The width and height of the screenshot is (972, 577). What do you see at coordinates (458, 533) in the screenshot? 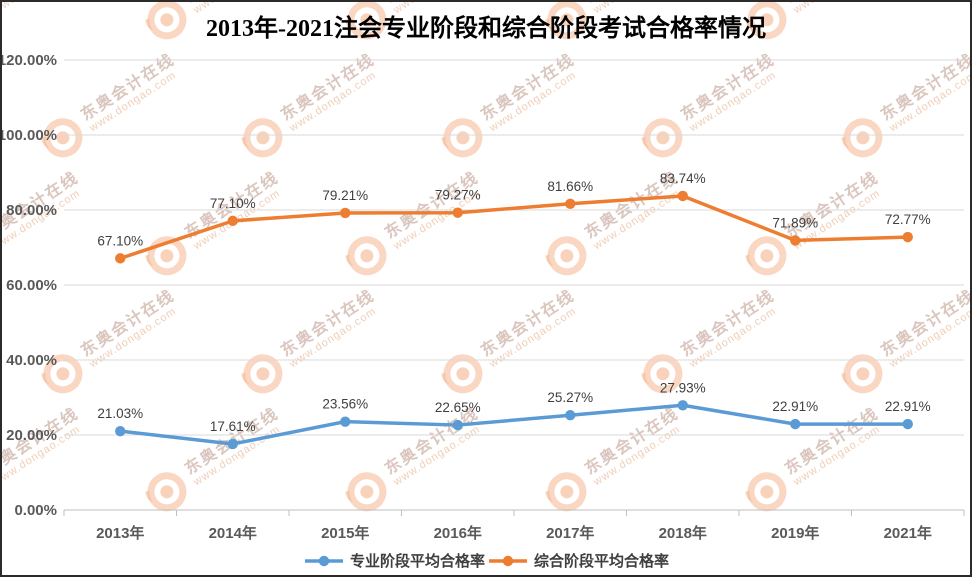
I see `x-tick-label: 2016年` at bounding box center [458, 533].